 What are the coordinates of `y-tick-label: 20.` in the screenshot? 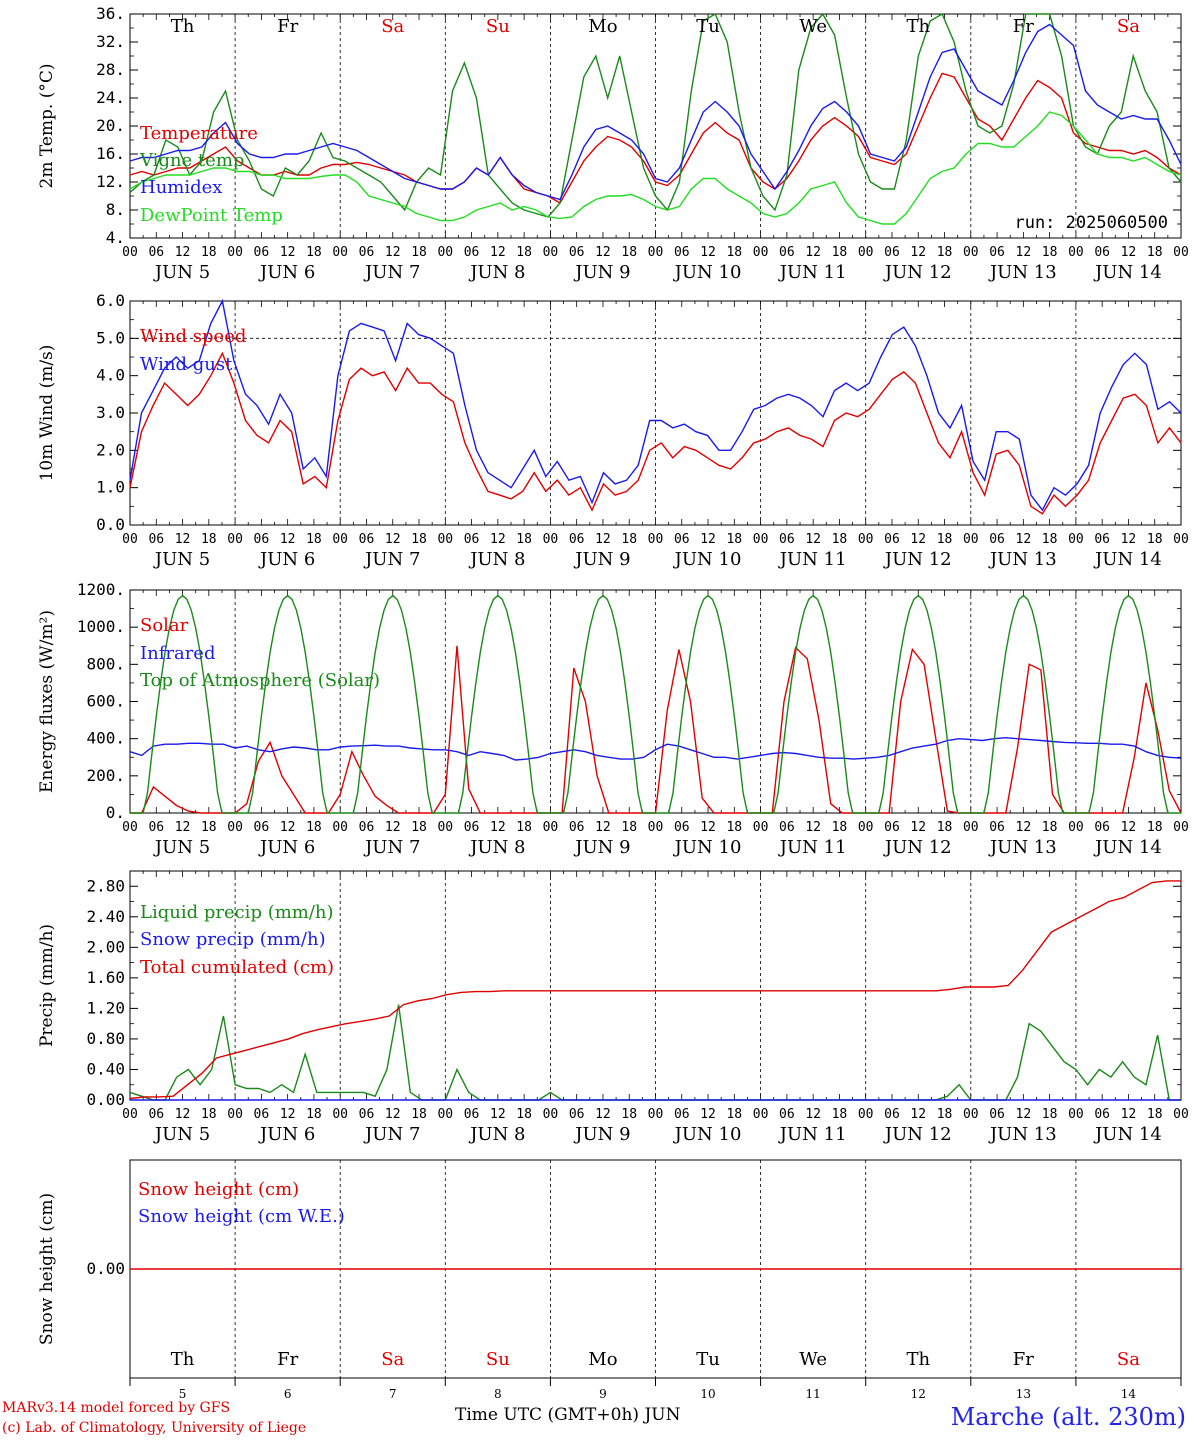 It's located at (110, 125).